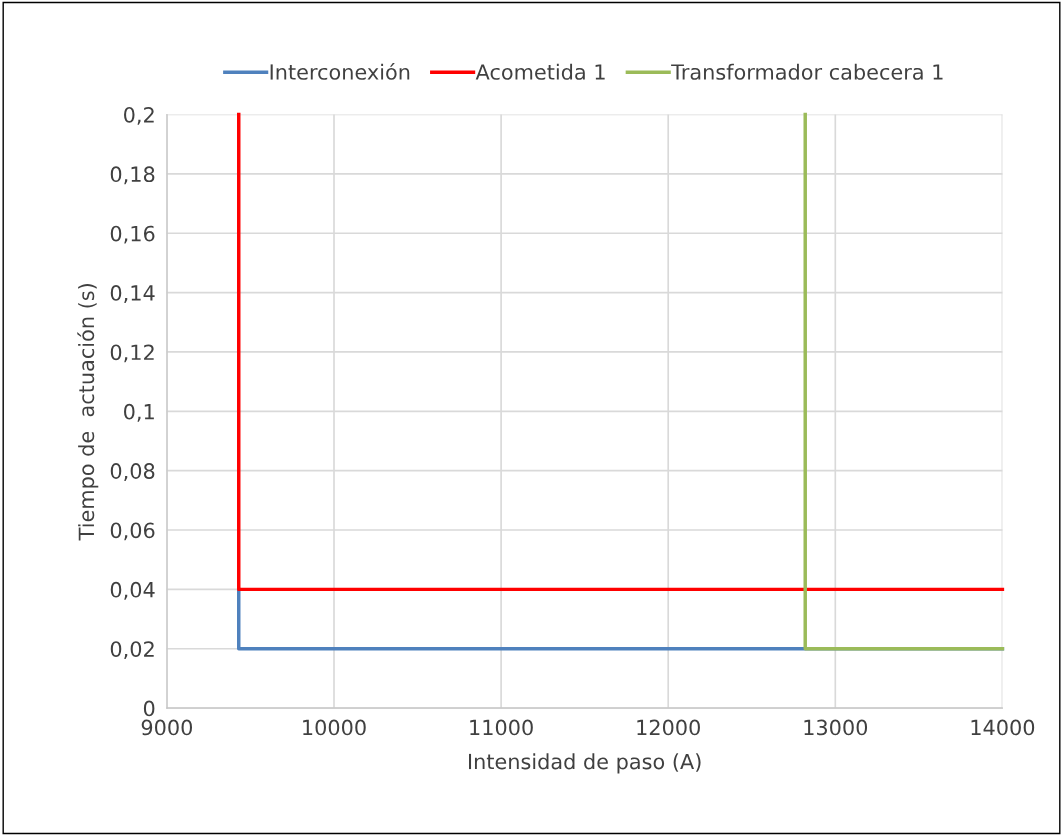 Image resolution: width=1063 pixels, height=836 pixels. Describe the element at coordinates (132, 590) in the screenshot. I see `y-tick-label: 0,04` at that location.